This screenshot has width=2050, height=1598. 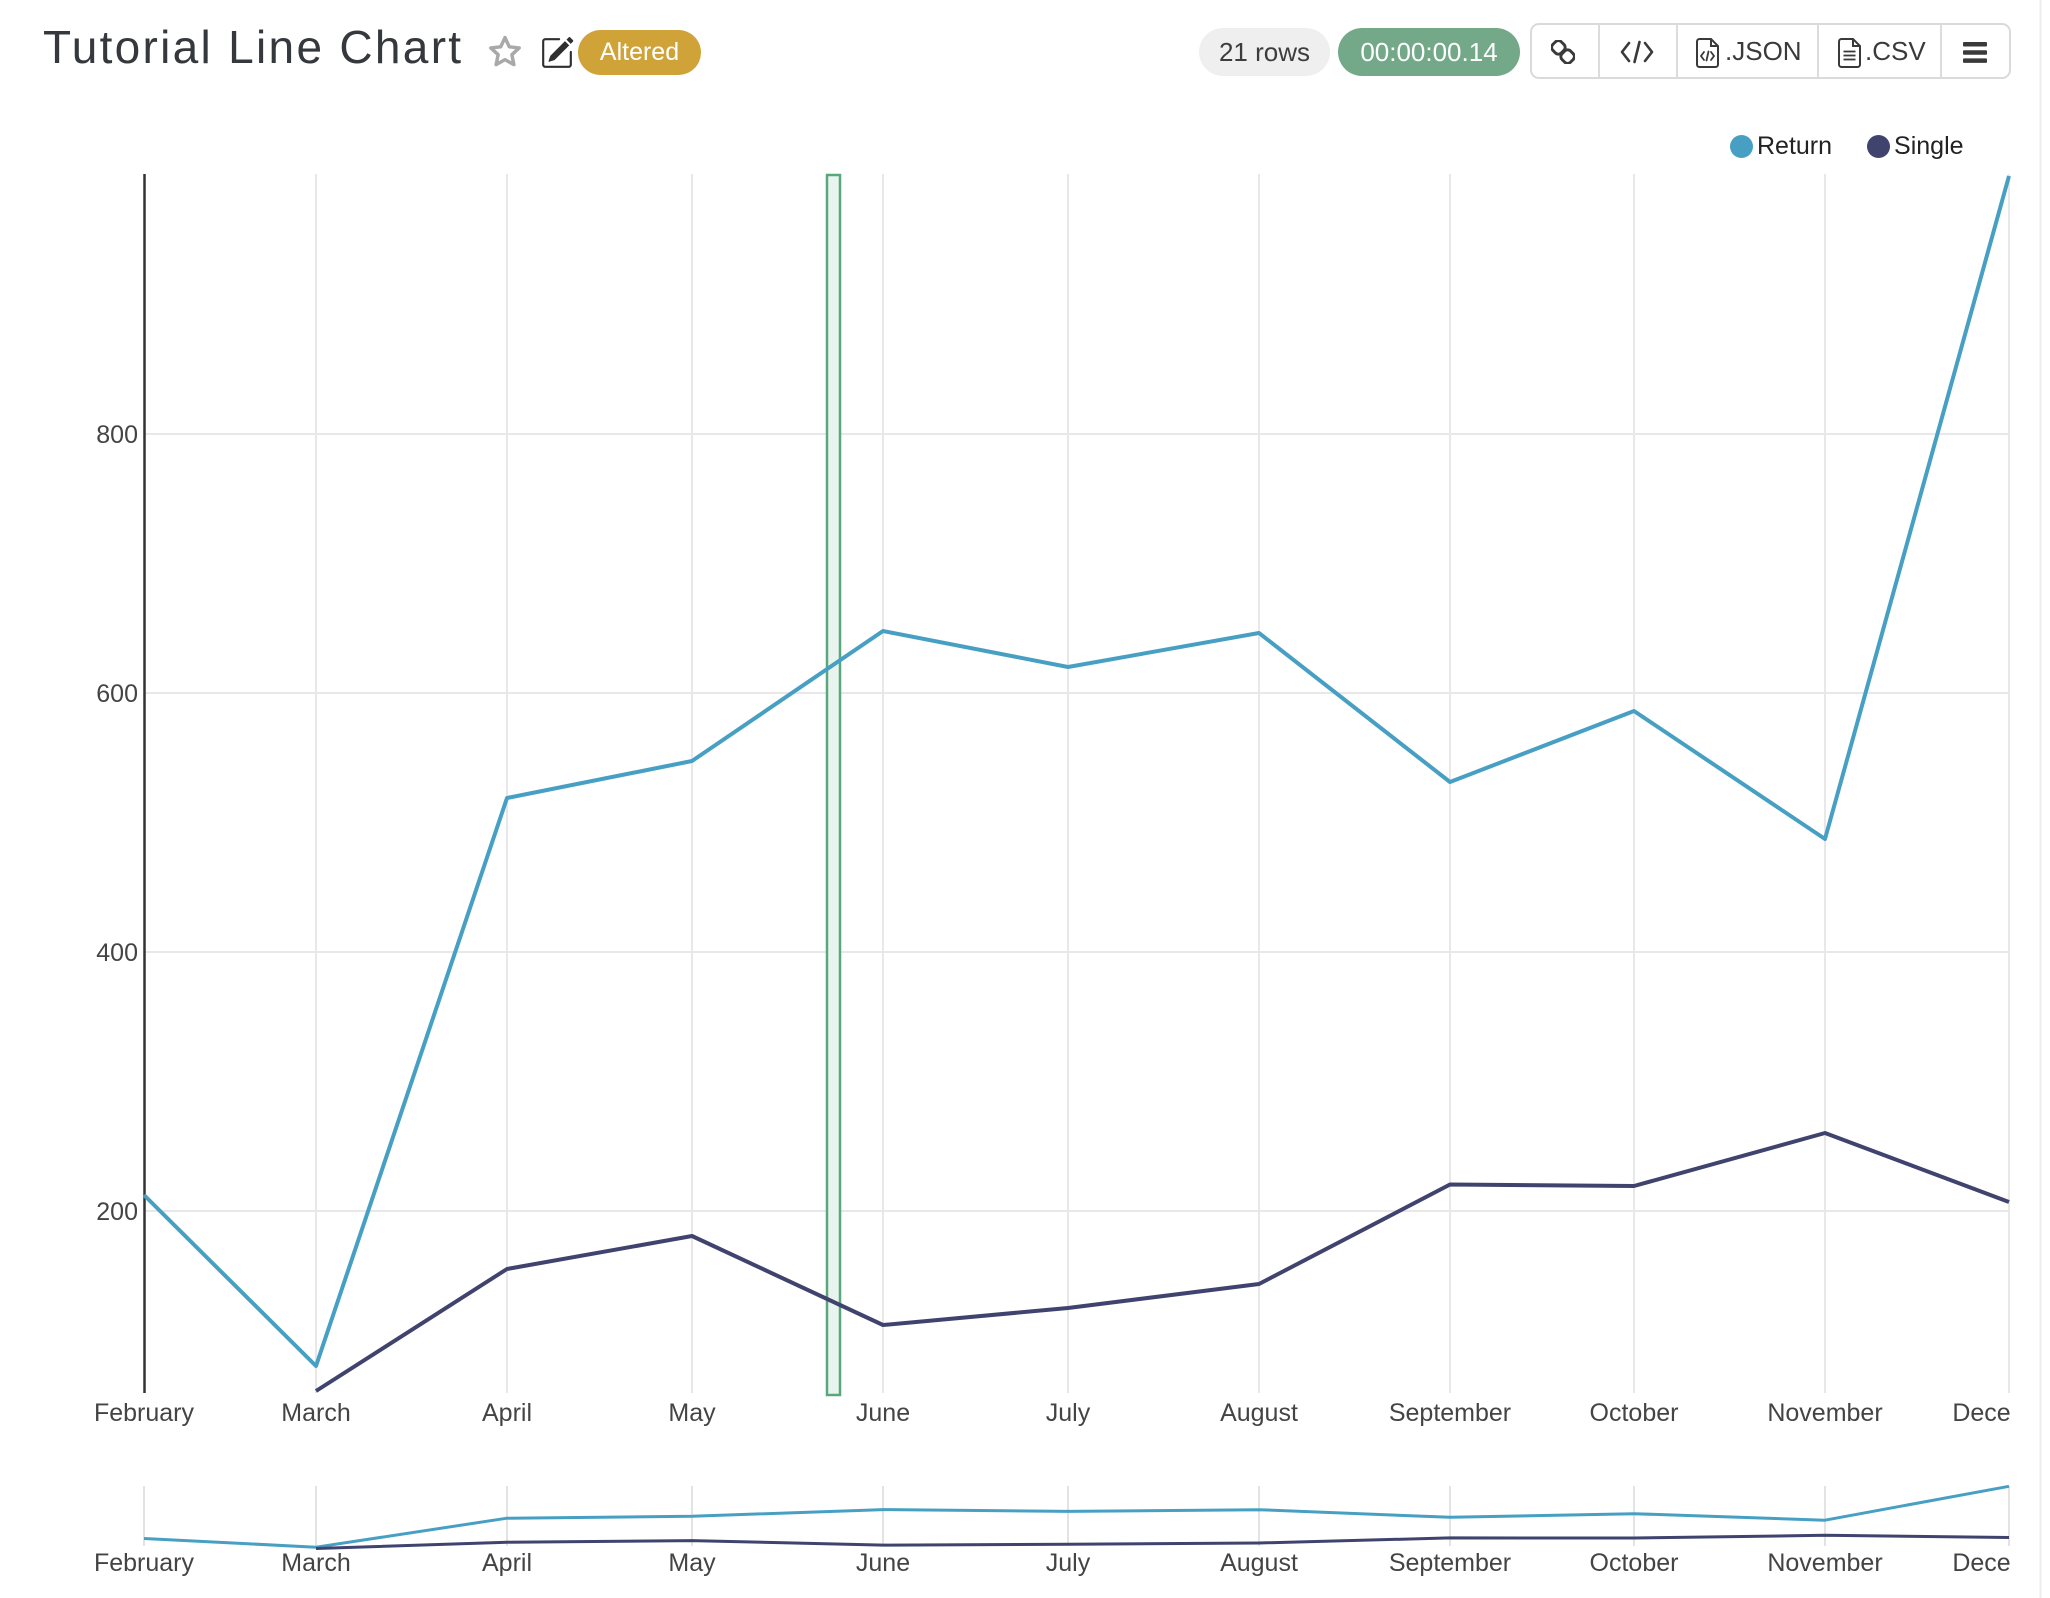 What do you see at coordinates (117, 1212) in the screenshot?
I see `svg-text: 200` at bounding box center [117, 1212].